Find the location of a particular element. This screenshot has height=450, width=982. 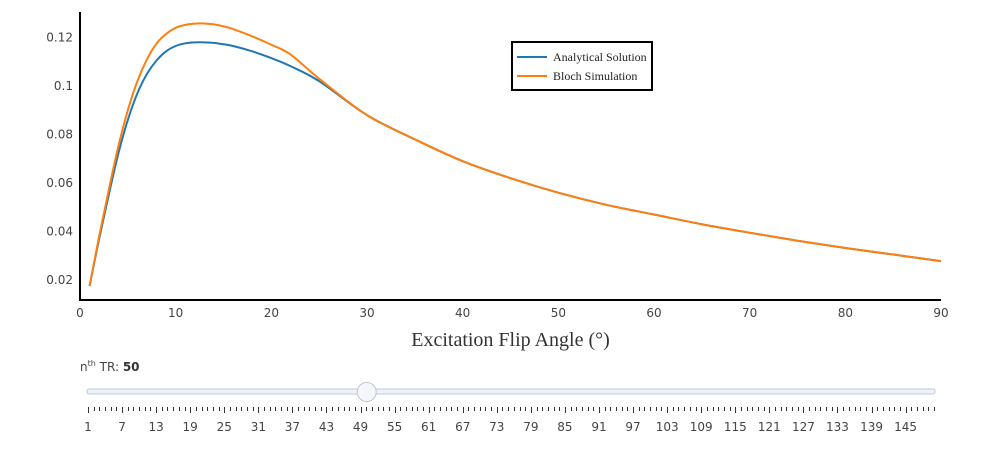

slider-tick-label: 37 is located at coordinates (292, 427).